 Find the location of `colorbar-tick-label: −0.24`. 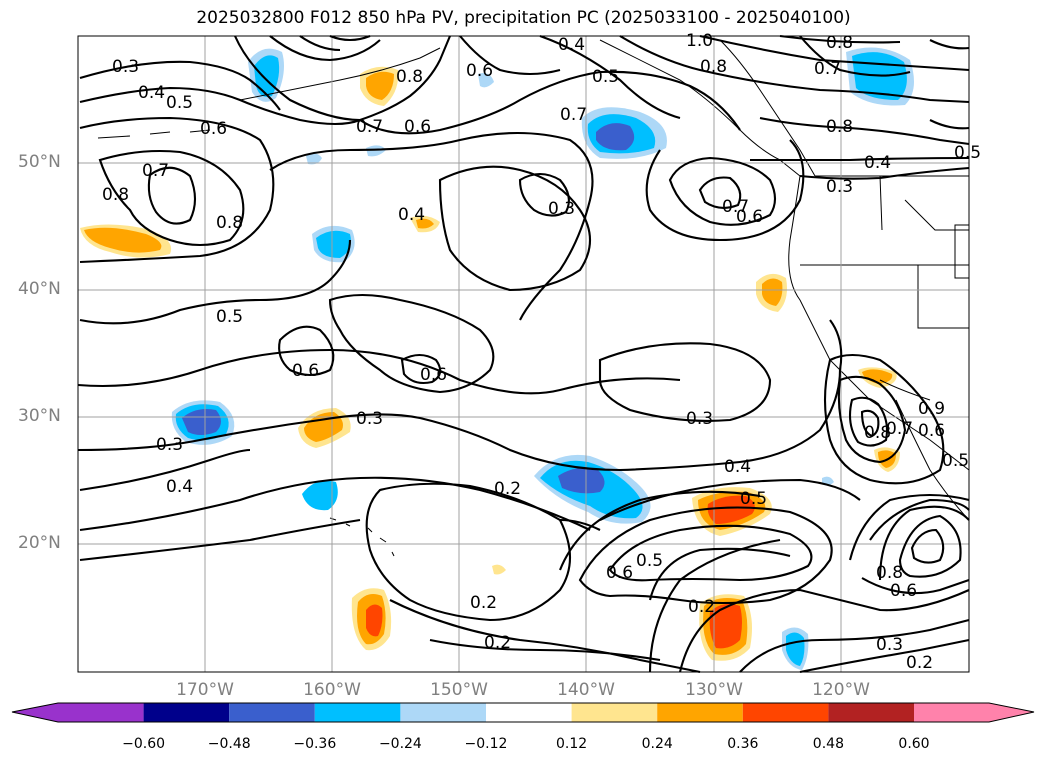

colorbar-tick-label: −0.24 is located at coordinates (400, 744).